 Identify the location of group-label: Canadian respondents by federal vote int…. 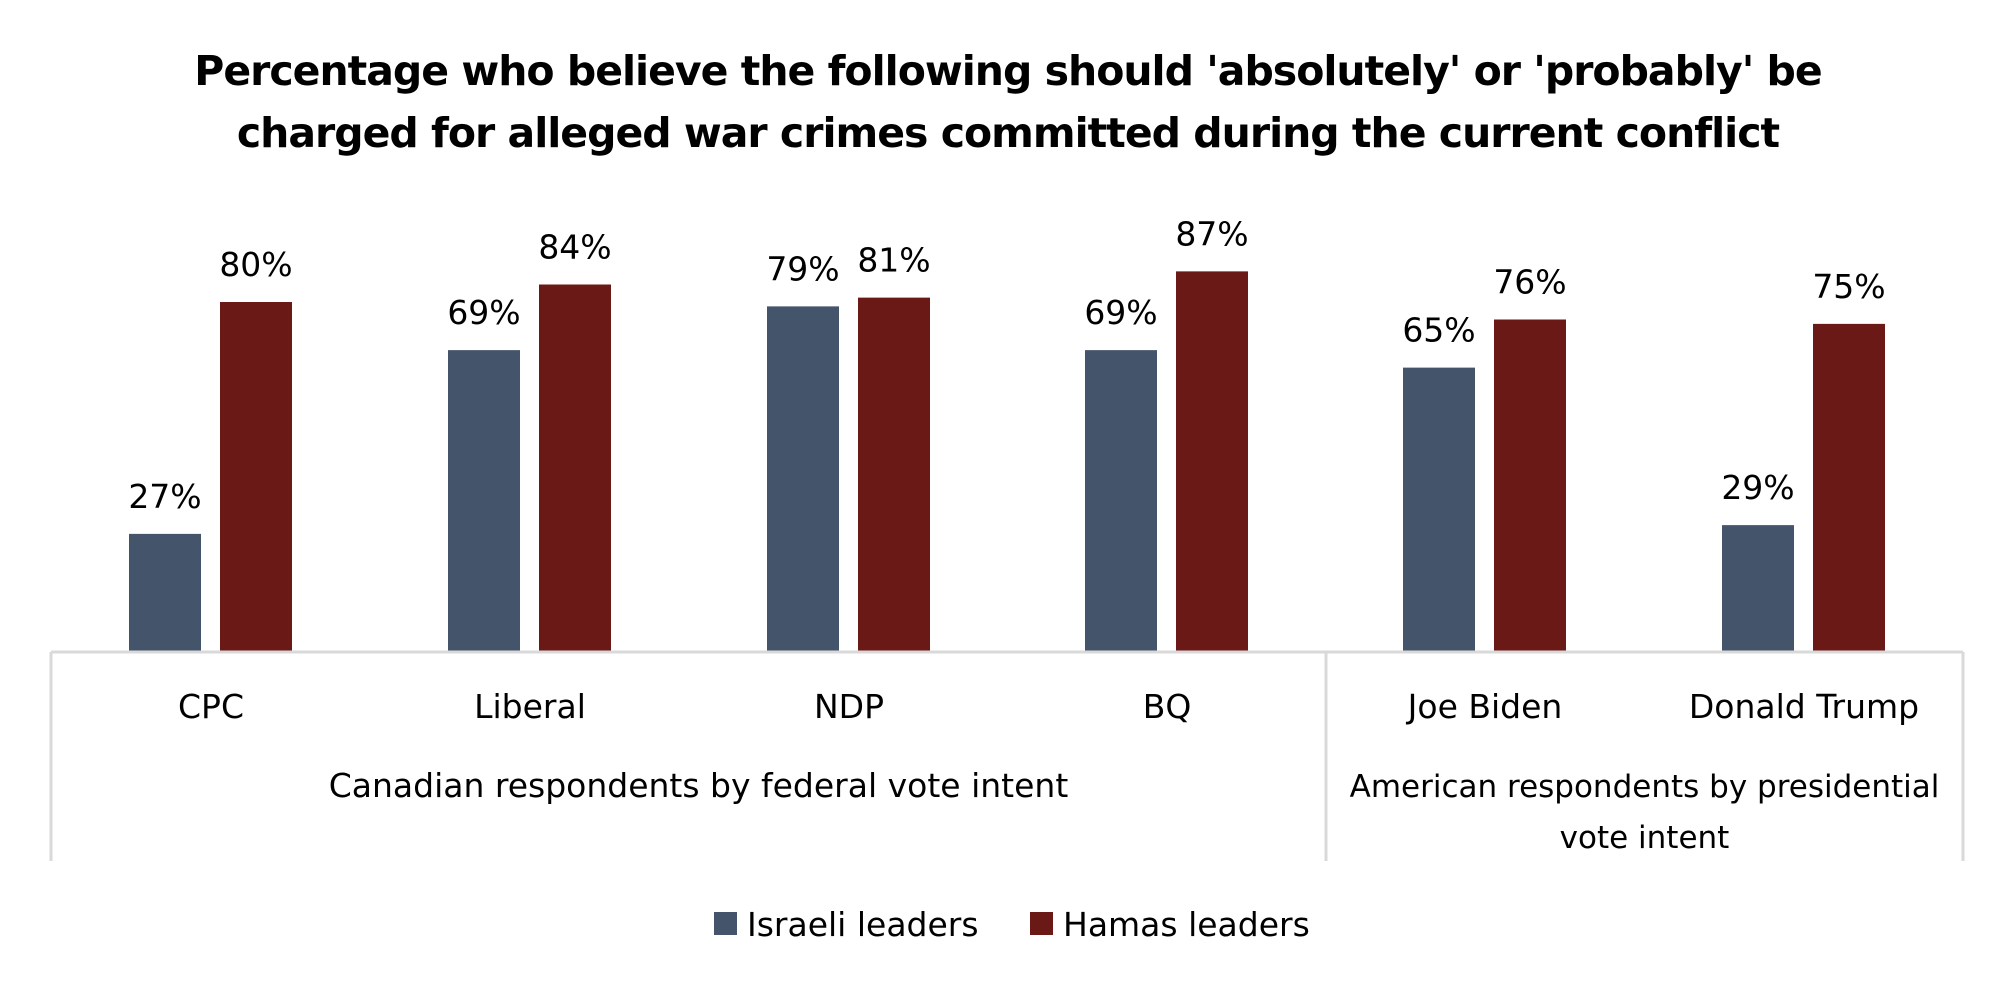
(699, 785).